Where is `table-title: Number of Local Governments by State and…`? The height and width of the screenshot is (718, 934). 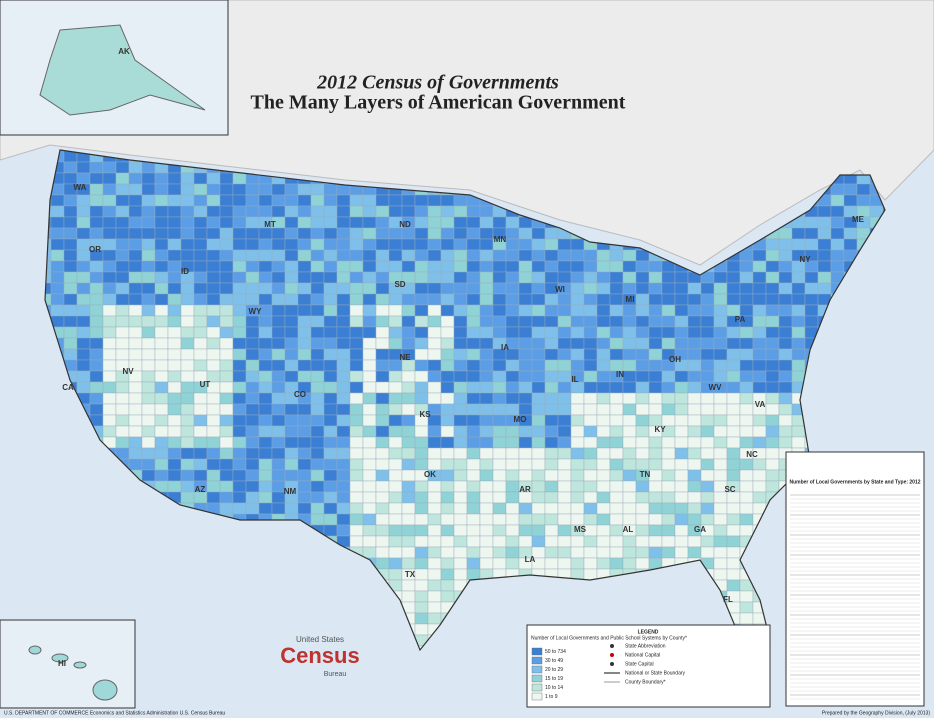 table-title: Number of Local Governments by State and… is located at coordinates (854, 482).